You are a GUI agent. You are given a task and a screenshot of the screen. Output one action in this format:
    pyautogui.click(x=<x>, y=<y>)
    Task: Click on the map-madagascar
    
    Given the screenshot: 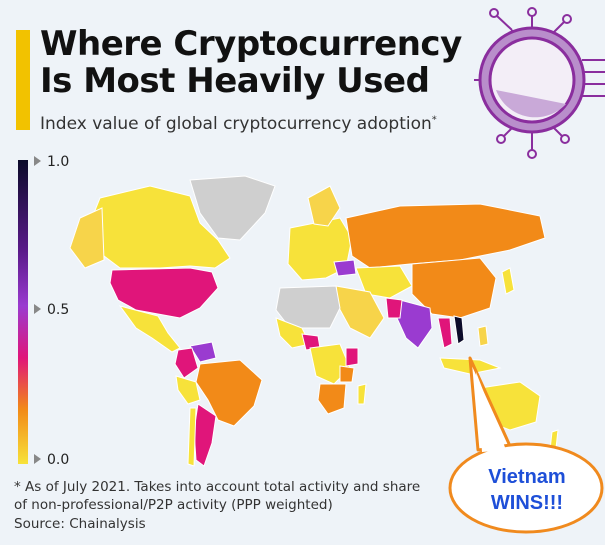 What is the action you would take?
    pyautogui.click(x=362, y=394)
    